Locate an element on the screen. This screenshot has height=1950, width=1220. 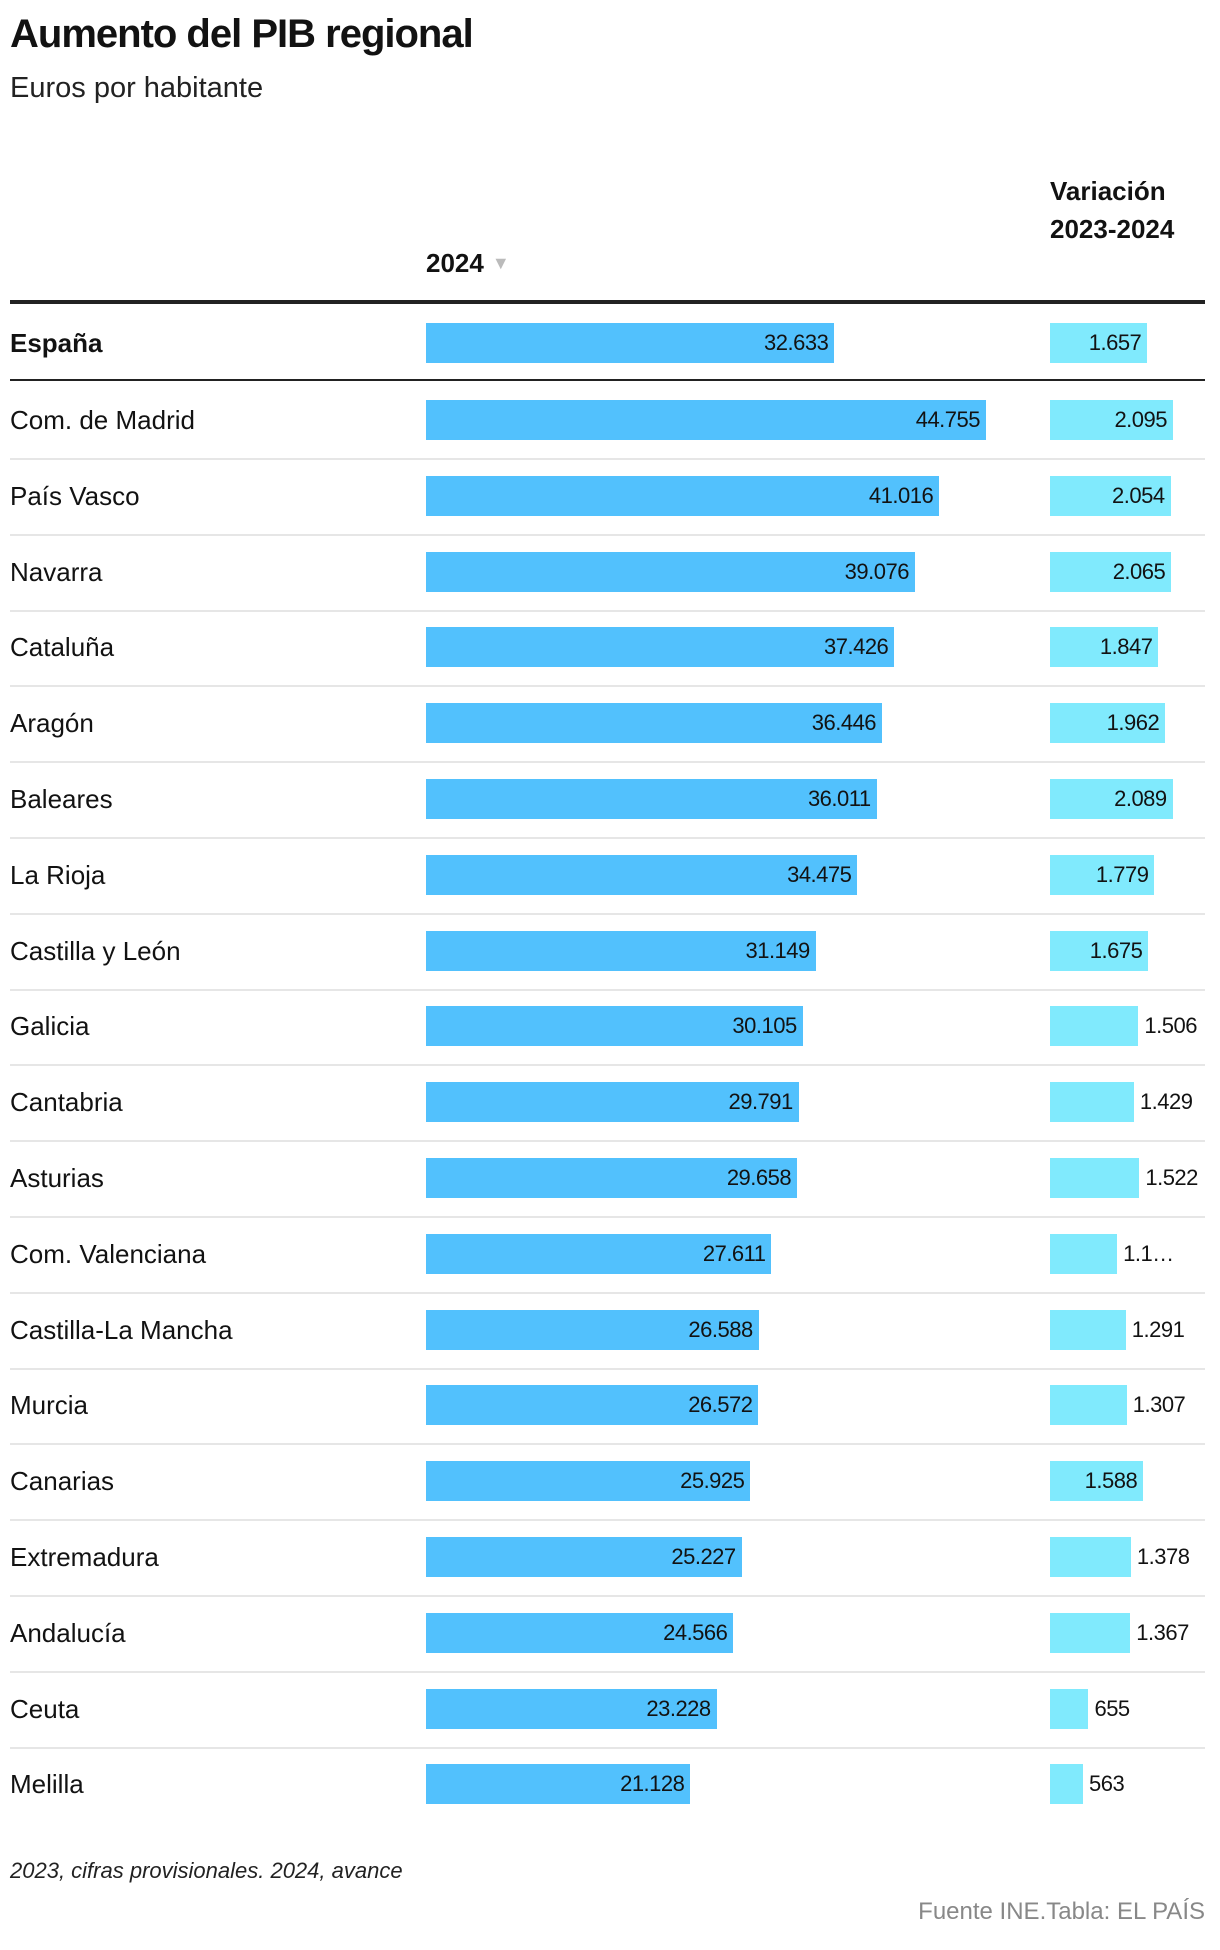
source-credit: Fuente INE.Tabla: EL PAÍS is located at coordinates (1061, 1911).